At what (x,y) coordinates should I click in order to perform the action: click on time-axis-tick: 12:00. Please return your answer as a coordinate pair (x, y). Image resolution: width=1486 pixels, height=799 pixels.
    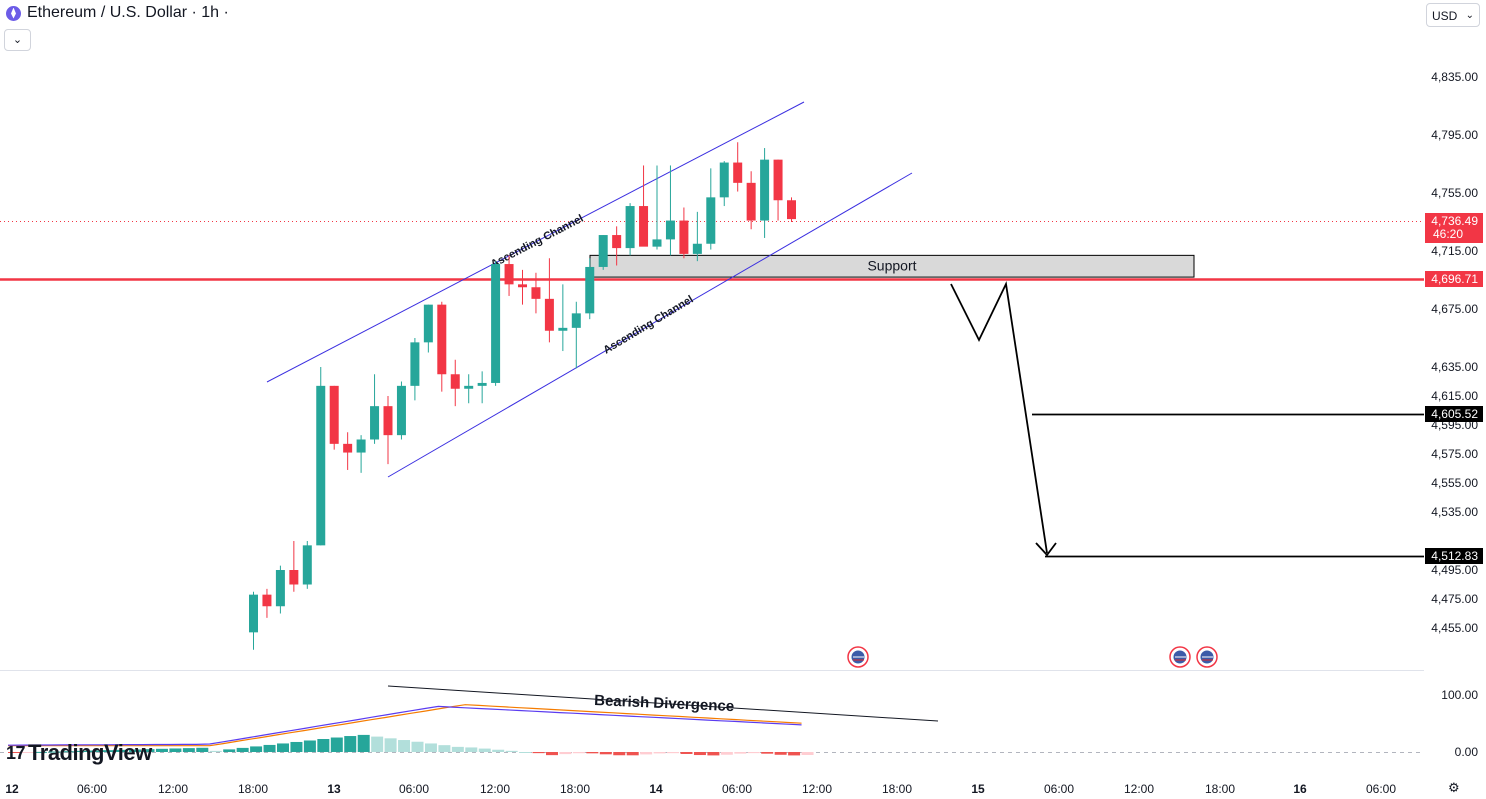
    Looking at the image, I should click on (1139, 789).